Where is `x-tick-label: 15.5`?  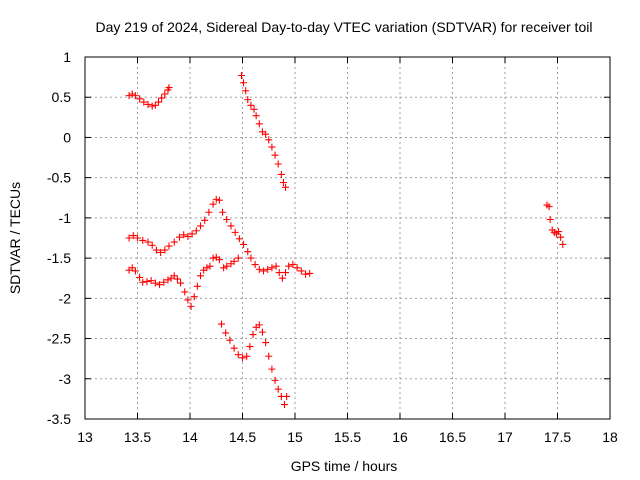 x-tick-label: 15.5 is located at coordinates (347, 437).